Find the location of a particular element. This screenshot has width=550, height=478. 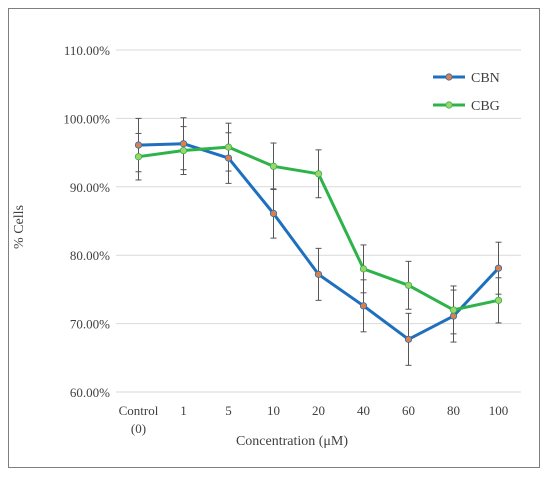

legend-marker-cbn is located at coordinates (449, 77).